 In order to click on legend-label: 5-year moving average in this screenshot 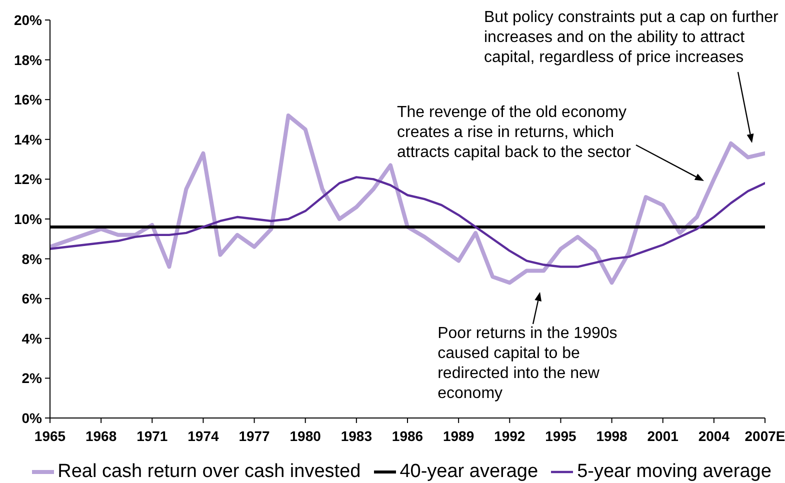, I will do `click(674, 472)`.